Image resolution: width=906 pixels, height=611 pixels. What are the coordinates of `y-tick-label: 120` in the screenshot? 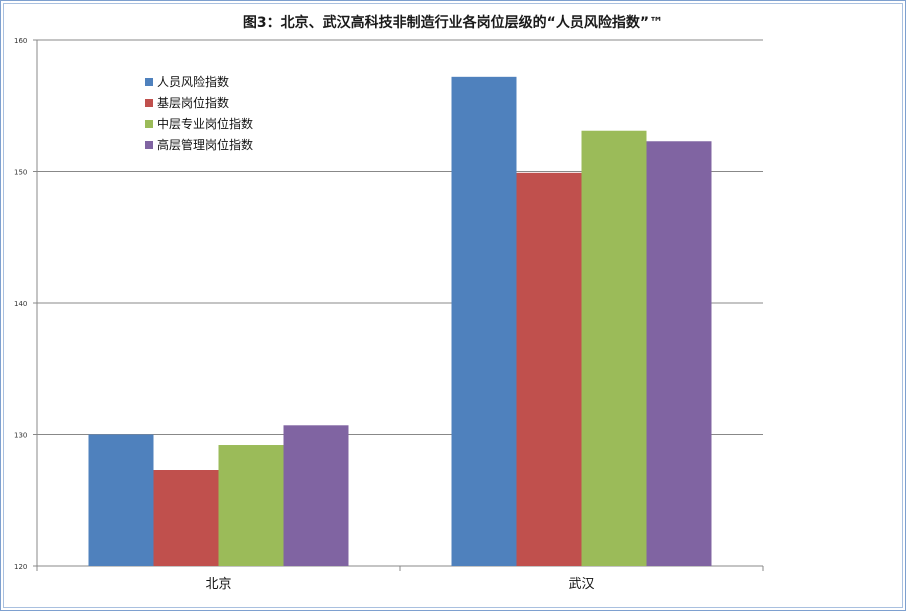 It's located at (20, 567).